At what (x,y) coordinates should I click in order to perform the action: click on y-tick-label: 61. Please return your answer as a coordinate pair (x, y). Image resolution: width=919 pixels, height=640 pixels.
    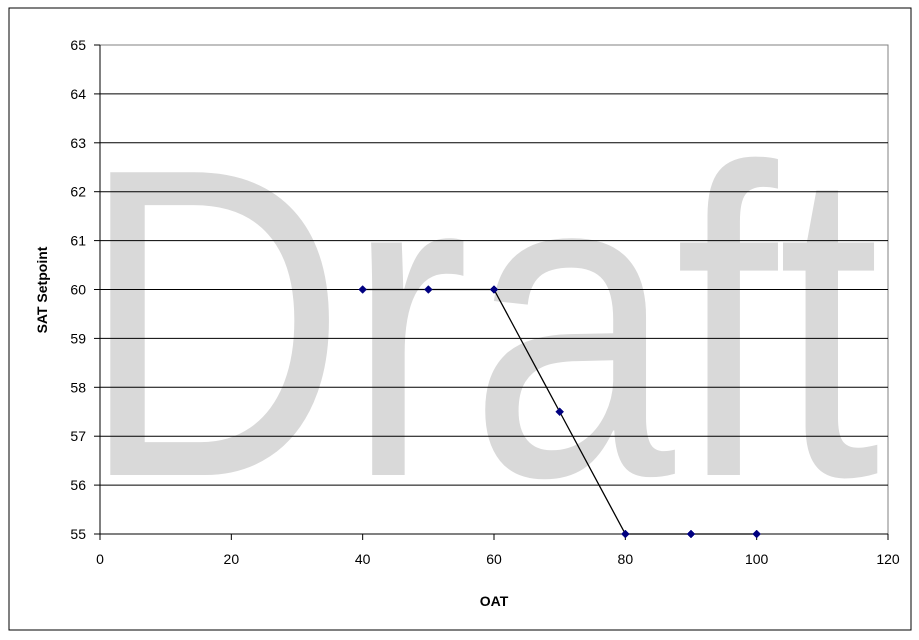
    Looking at the image, I should click on (78, 241).